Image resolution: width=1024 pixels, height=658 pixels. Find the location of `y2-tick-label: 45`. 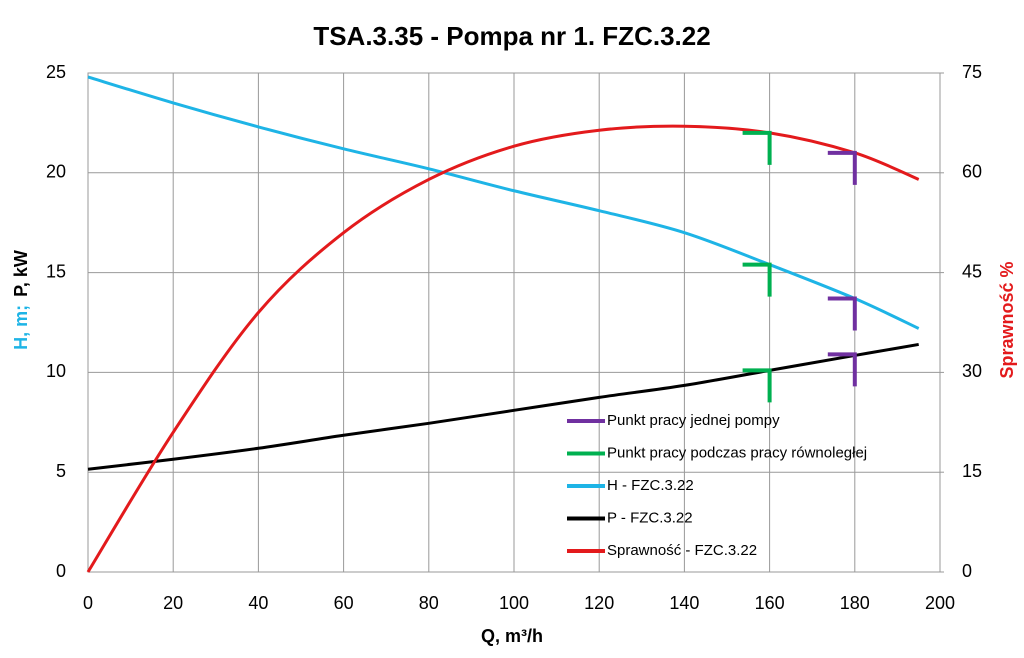

y2-tick-label: 45 is located at coordinates (972, 271).